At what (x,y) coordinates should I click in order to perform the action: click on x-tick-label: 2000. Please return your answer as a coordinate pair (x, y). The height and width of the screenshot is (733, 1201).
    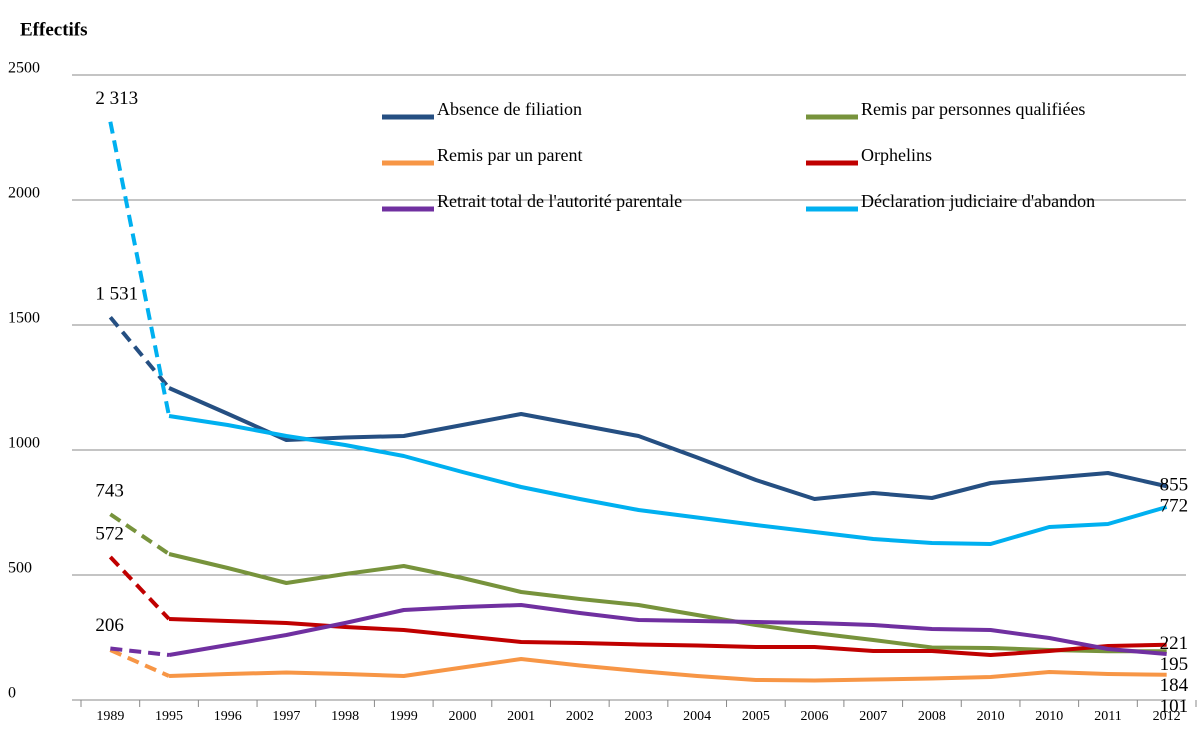
    Looking at the image, I should click on (462, 716).